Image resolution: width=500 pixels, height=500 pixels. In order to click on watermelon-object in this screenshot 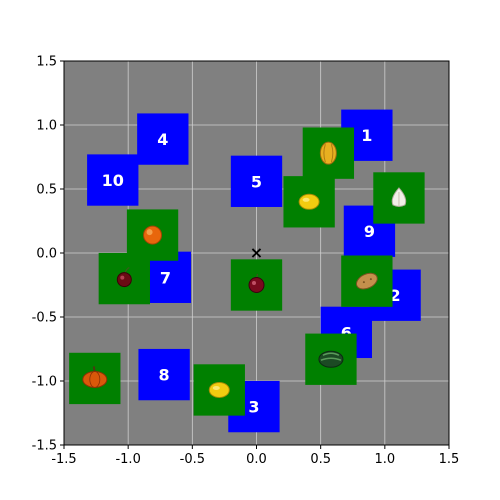, I will do `click(331, 359)`.